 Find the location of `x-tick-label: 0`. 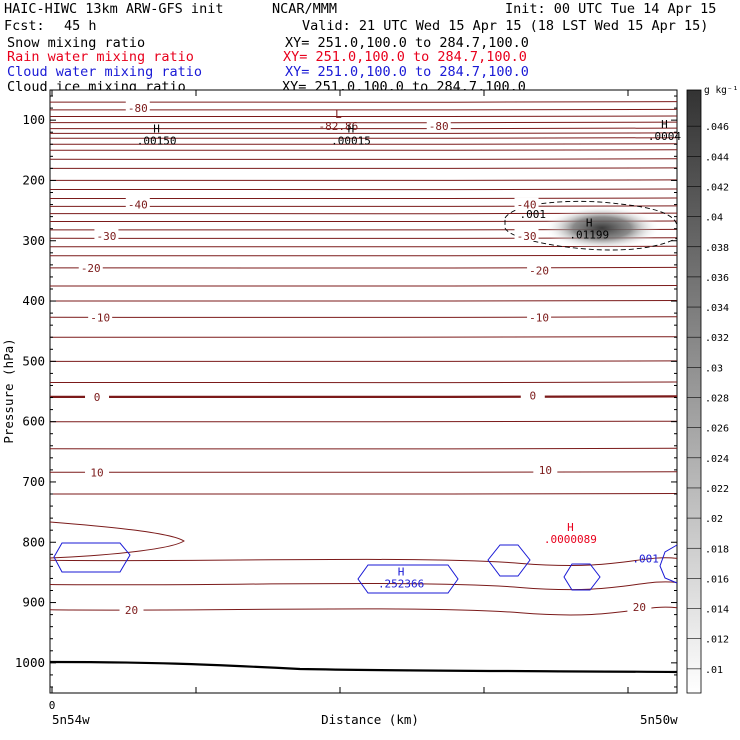

x-tick-label: 0 is located at coordinates (52, 705).